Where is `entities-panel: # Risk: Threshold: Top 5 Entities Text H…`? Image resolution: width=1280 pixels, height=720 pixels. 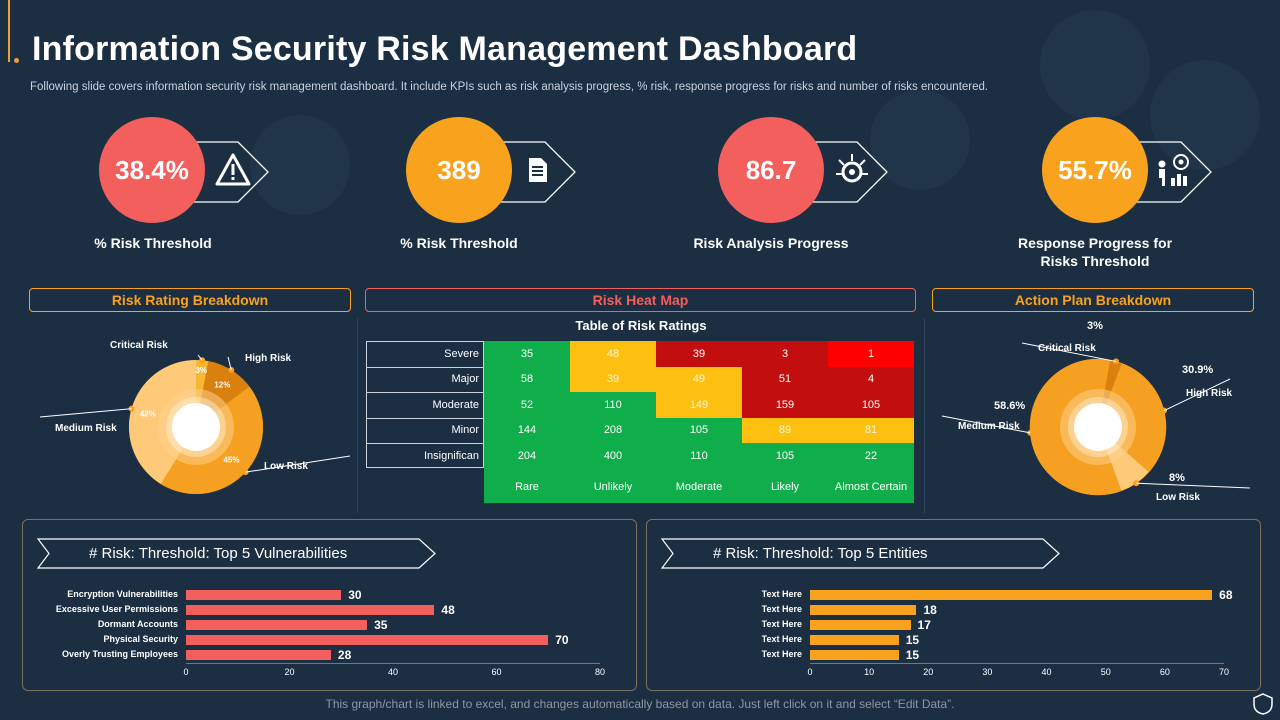
entities-panel: # Risk: Threshold: Top 5 Entities Text H… is located at coordinates (953, 605).